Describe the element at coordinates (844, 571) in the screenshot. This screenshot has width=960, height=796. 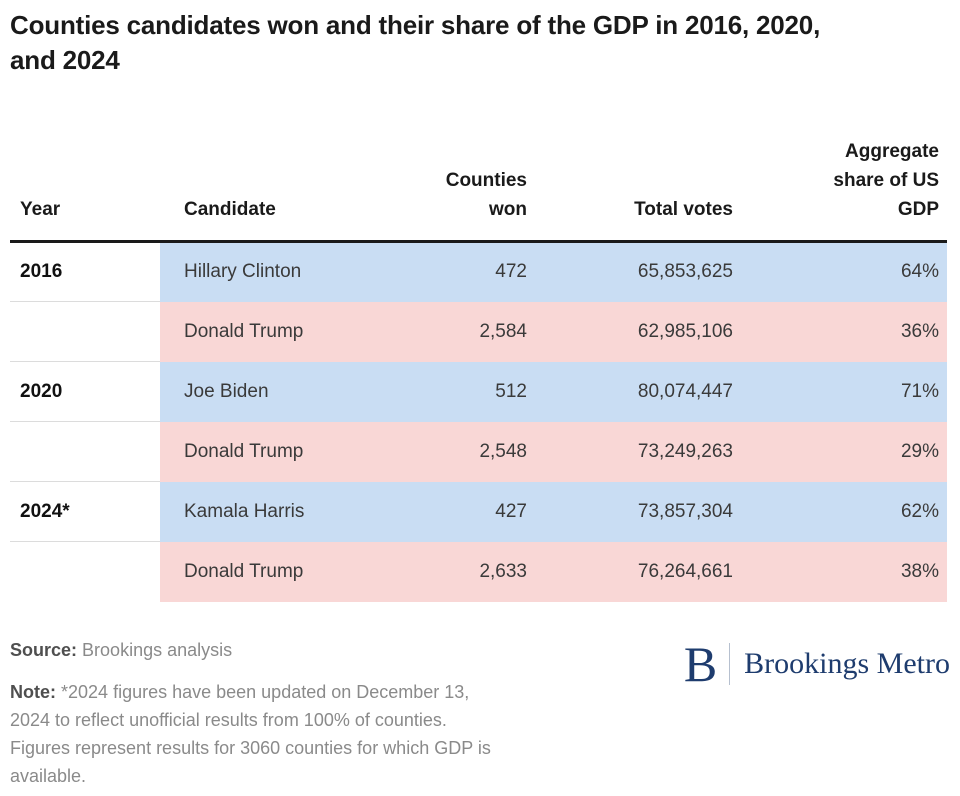
I see `gdp-share-cell: 38%` at that location.